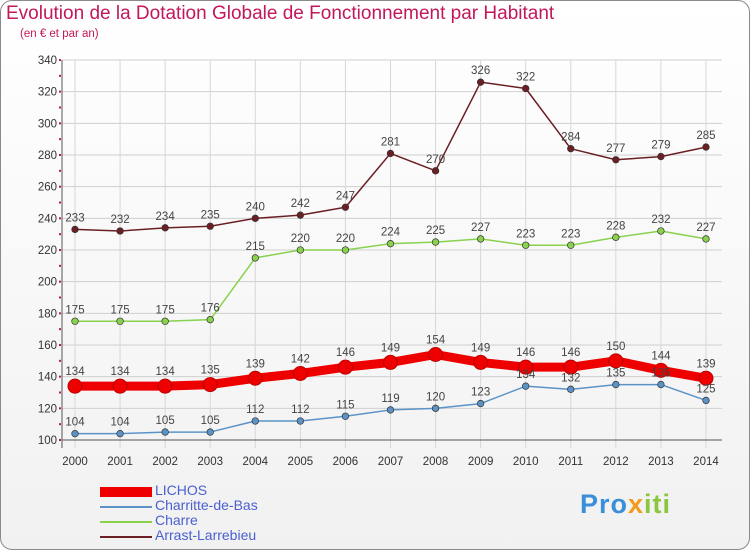 This screenshot has height=550, width=750. What do you see at coordinates (301, 462) in the screenshot?
I see `x-tick-label: 2005` at bounding box center [301, 462].